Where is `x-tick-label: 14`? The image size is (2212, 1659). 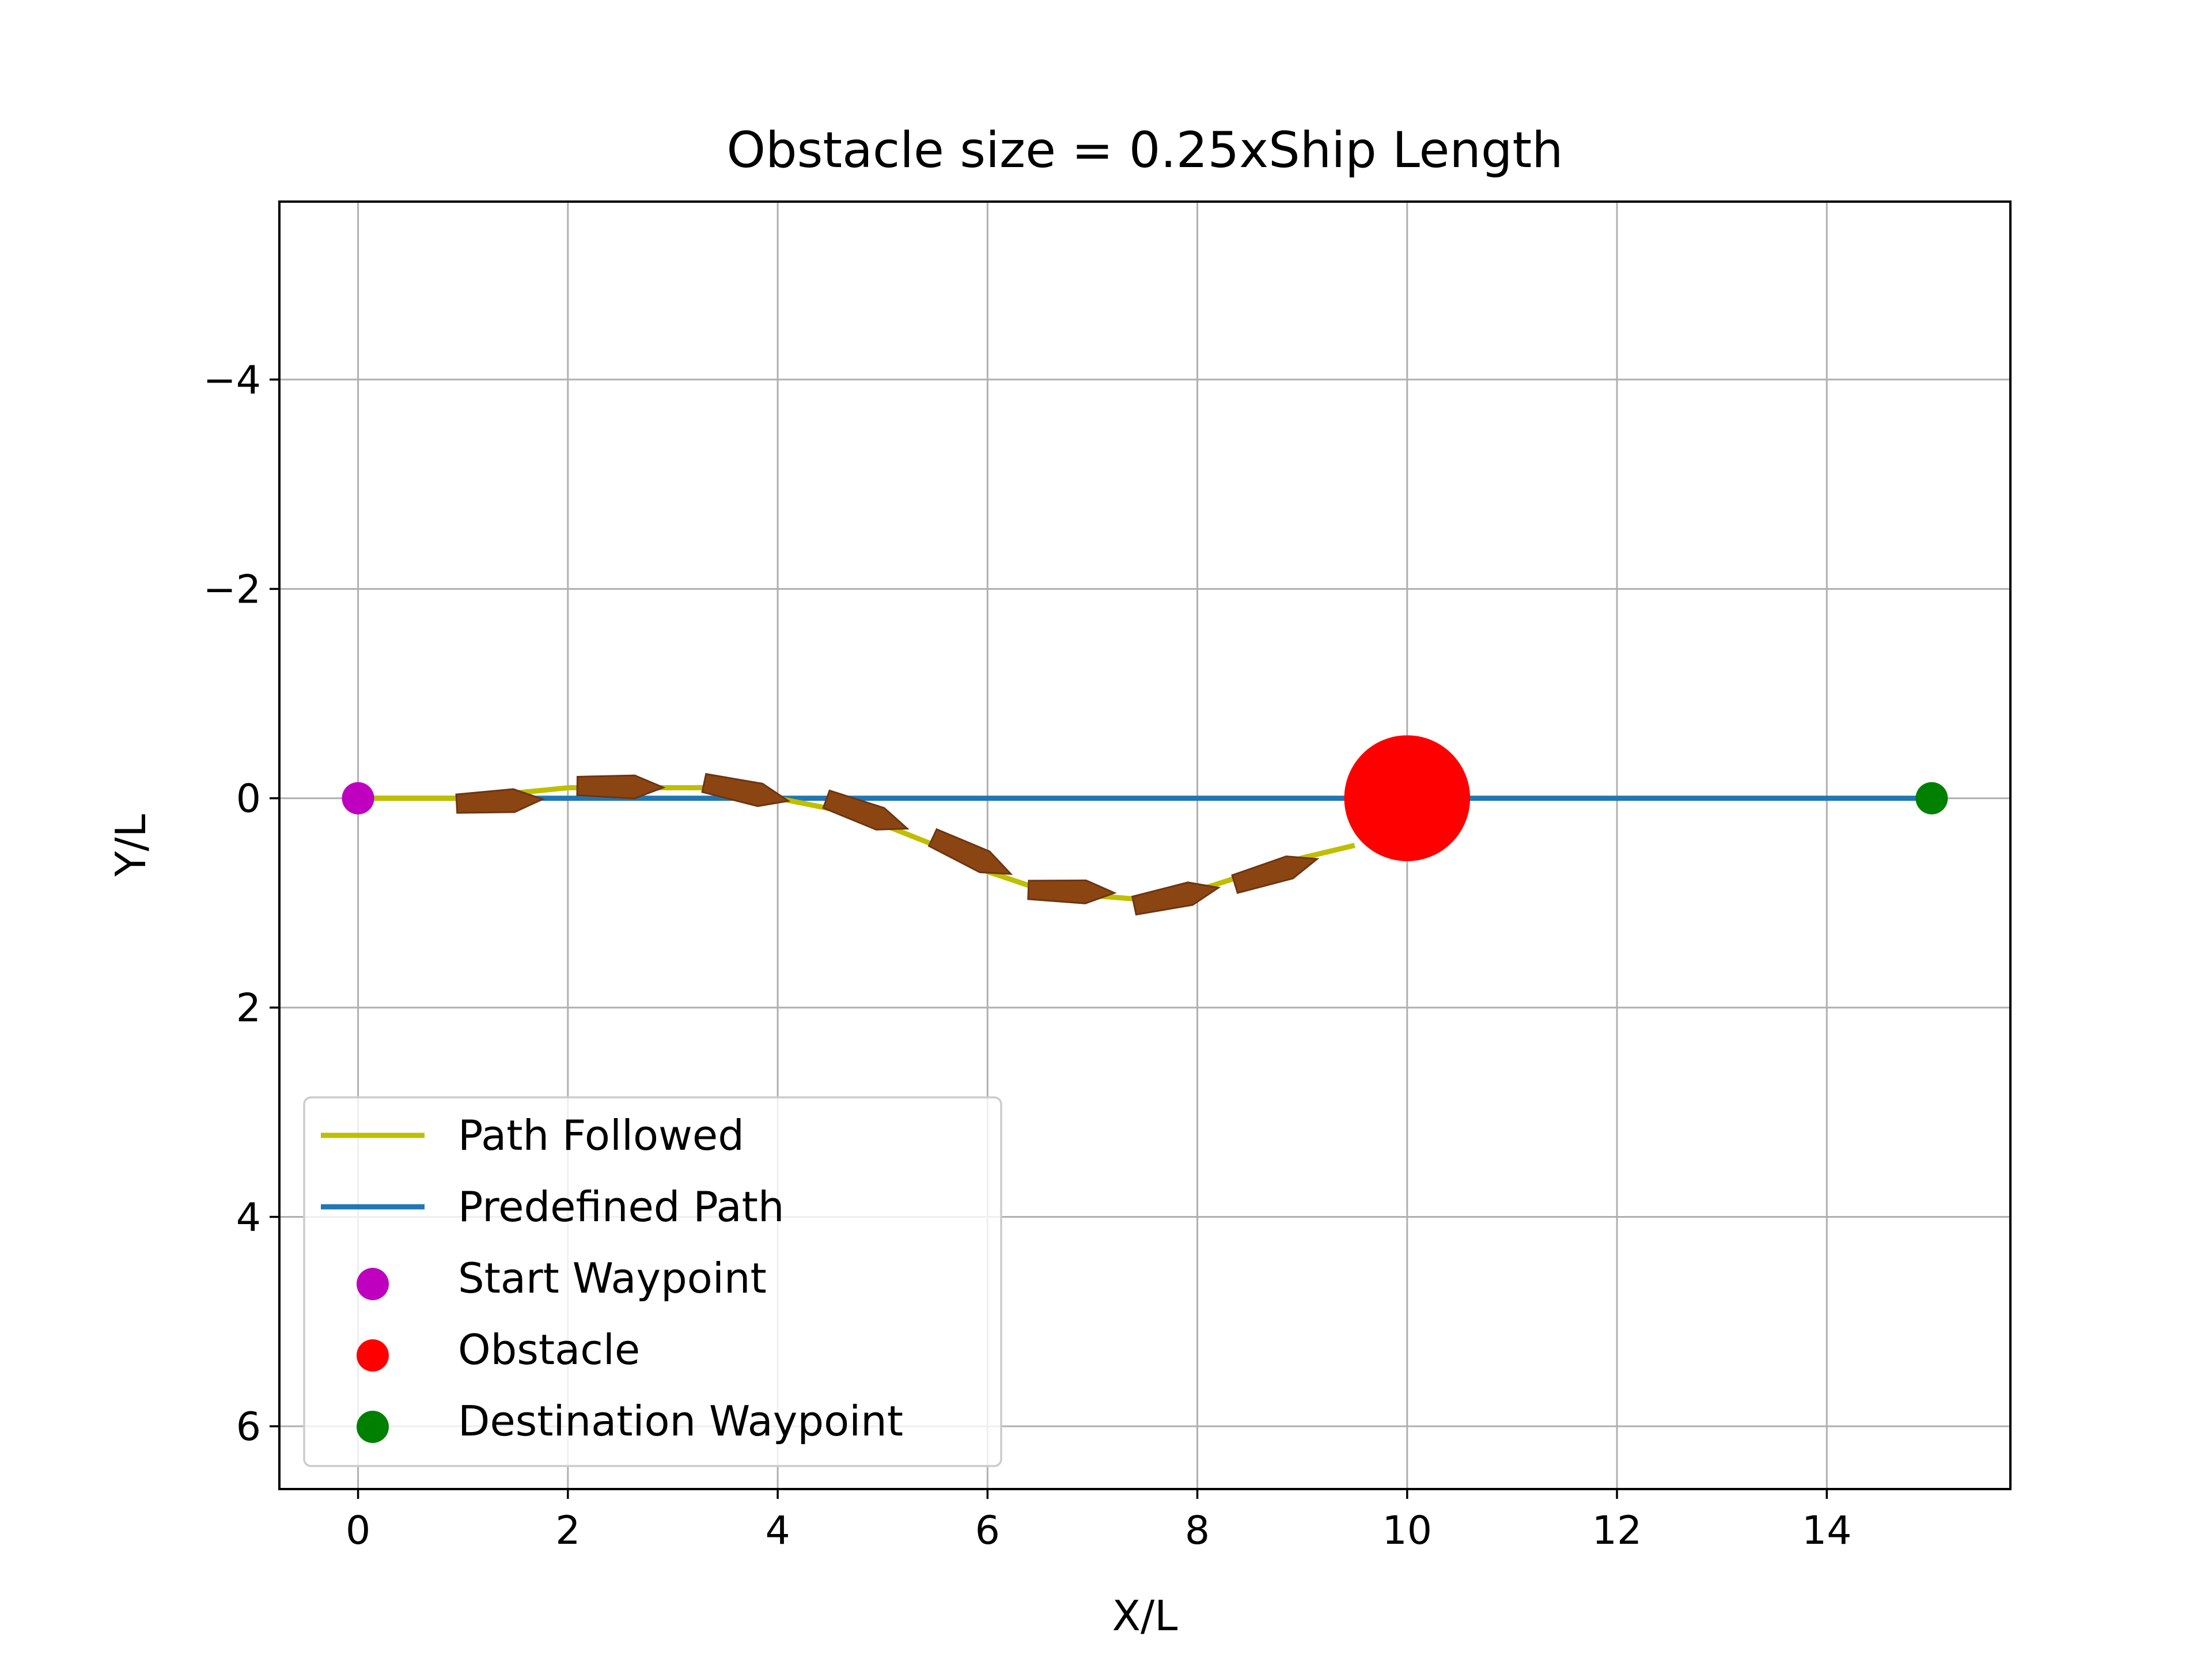
x-tick-label: 14 is located at coordinates (1827, 1531).